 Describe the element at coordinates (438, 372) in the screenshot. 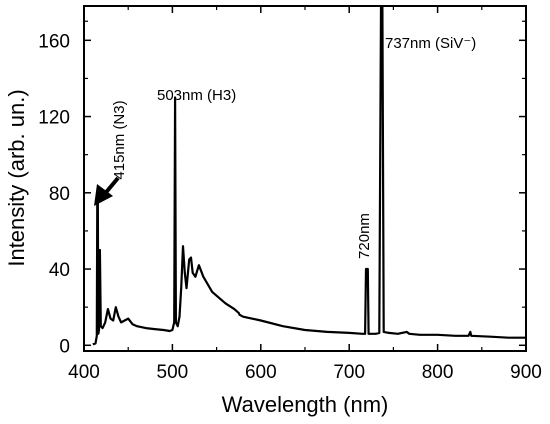

I see `x-tick-label: 800` at that location.